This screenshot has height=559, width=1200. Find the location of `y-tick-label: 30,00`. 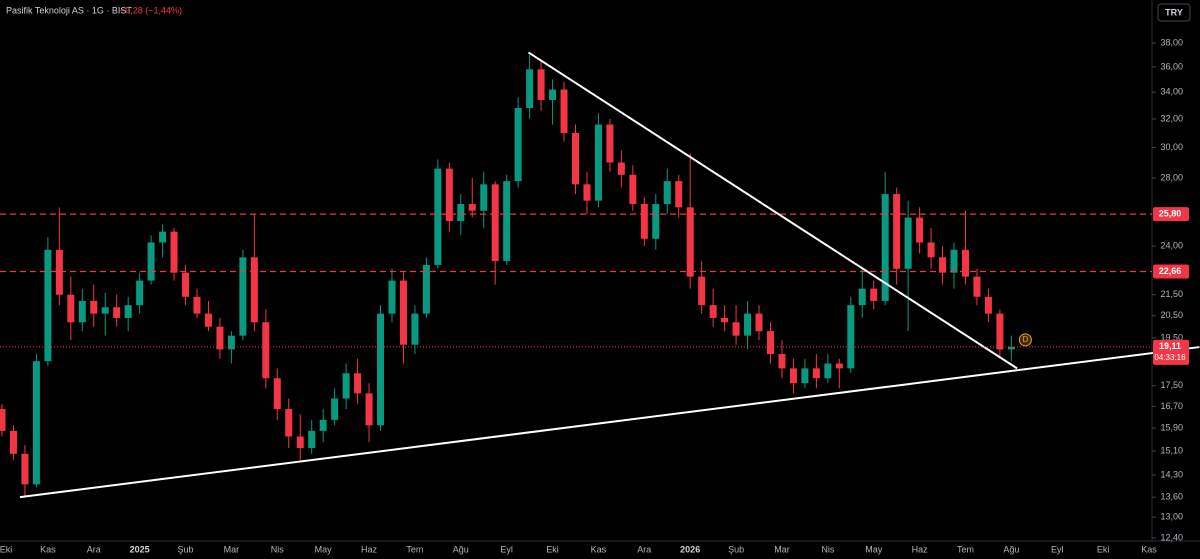

y-tick-label: 30,00 is located at coordinates (1171, 147).